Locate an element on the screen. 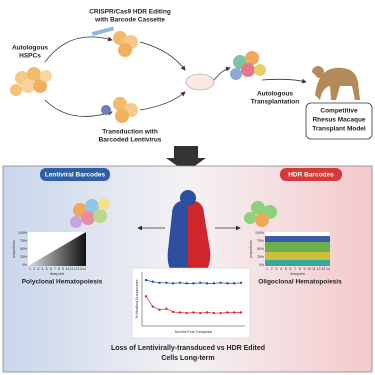 This screenshot has width=375, height=375. monkey-left is located at coordinates (177, 237).